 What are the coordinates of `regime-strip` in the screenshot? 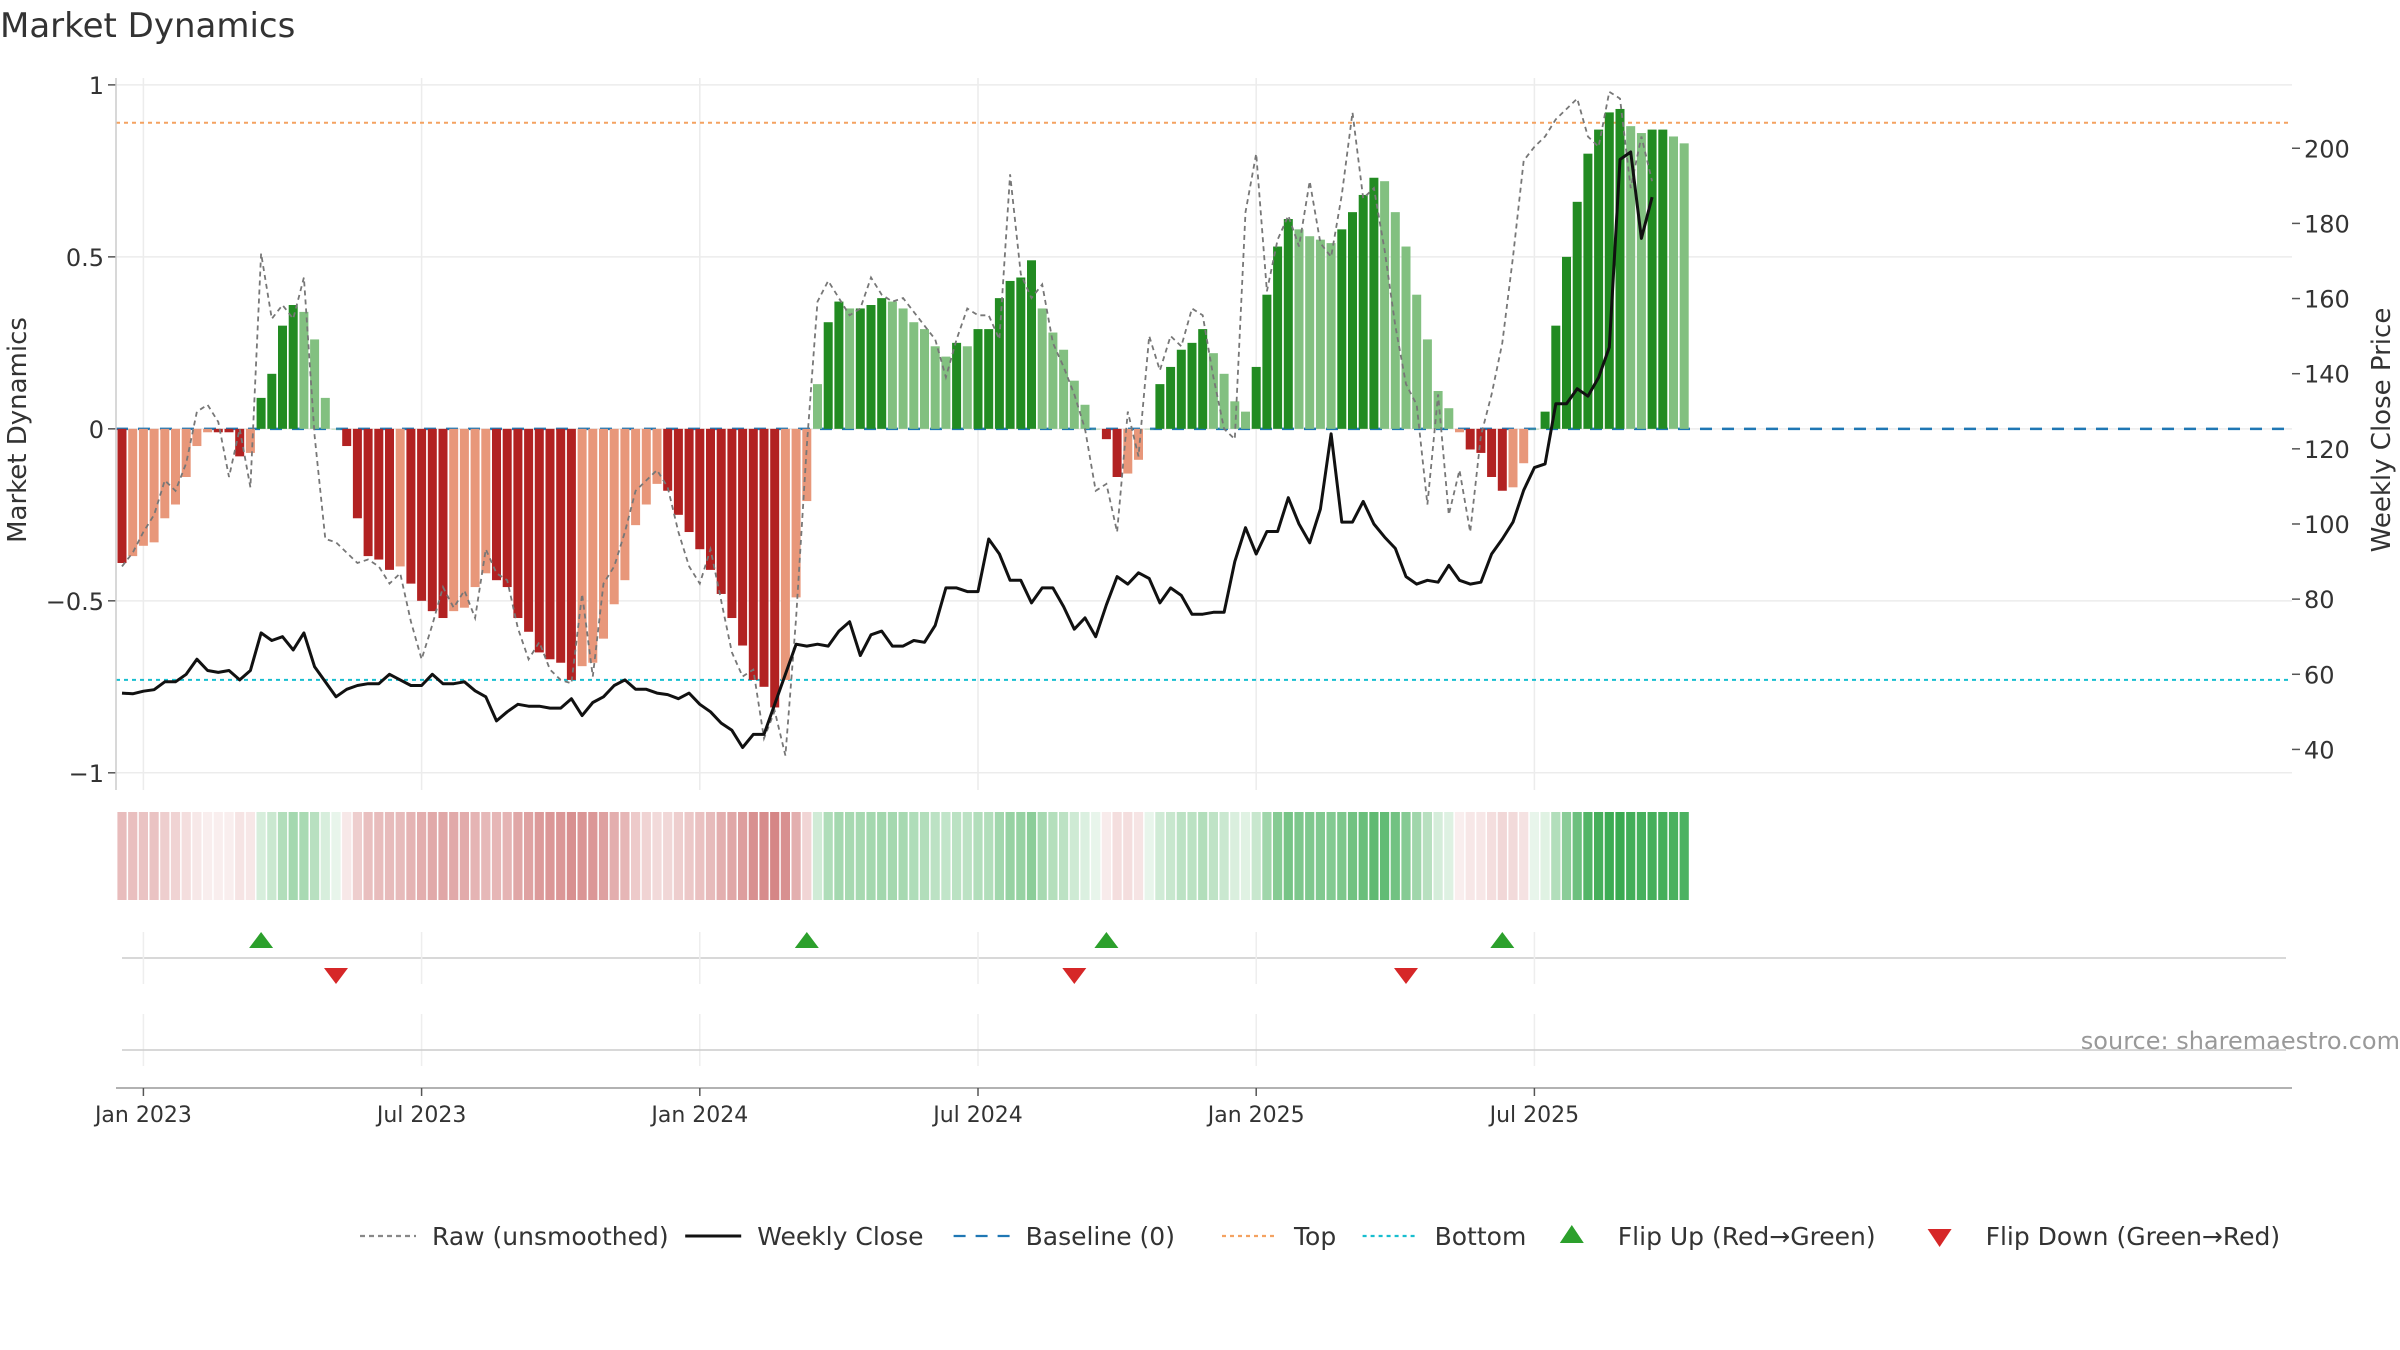 It's located at (903, 856).